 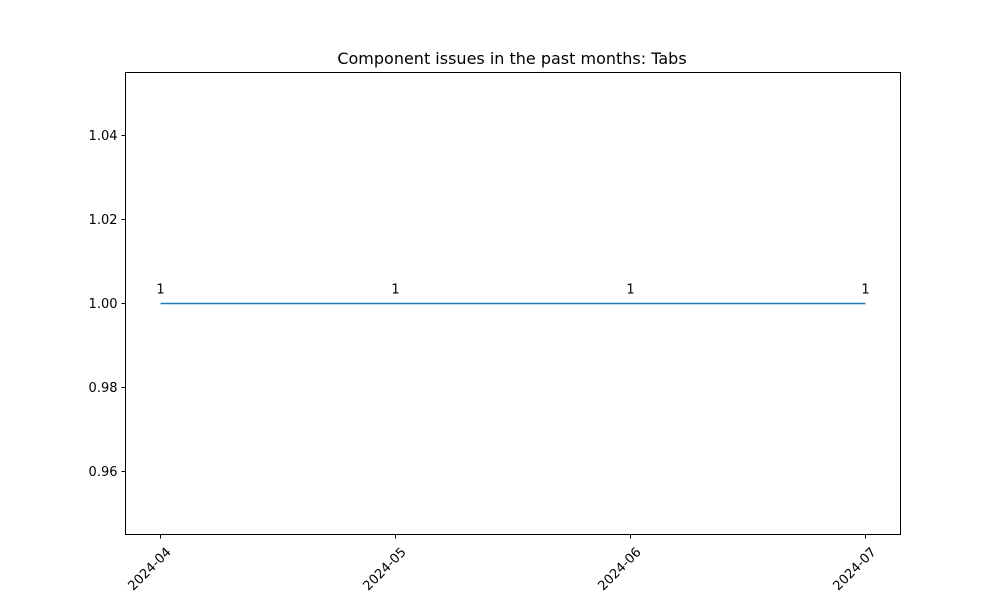 I want to click on x-tick-label: 2024-06, so click(x=620, y=569).